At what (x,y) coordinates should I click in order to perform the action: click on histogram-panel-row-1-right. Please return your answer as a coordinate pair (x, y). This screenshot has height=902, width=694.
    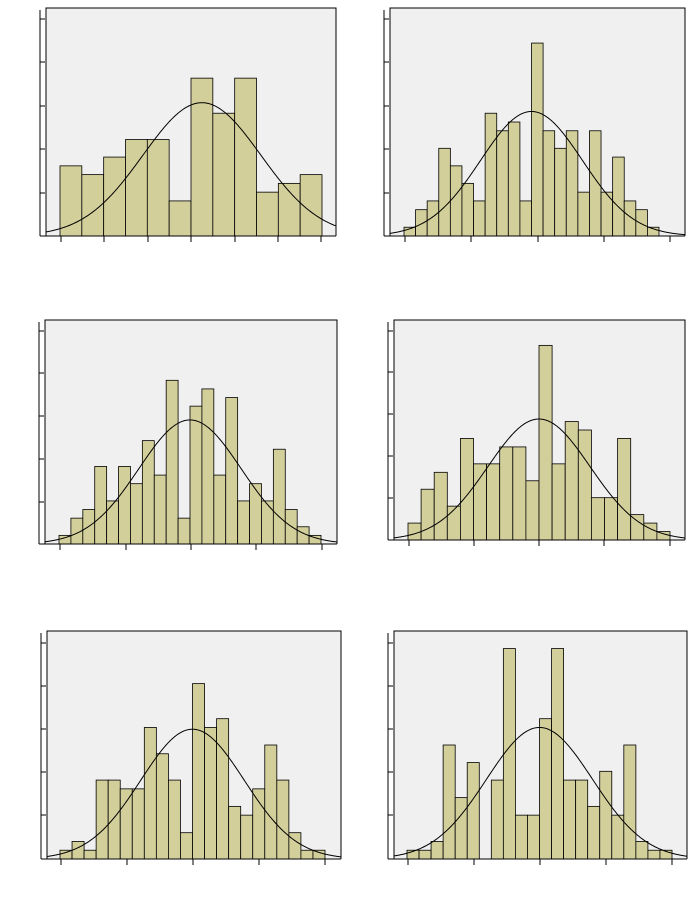
    Looking at the image, I should click on (534, 124).